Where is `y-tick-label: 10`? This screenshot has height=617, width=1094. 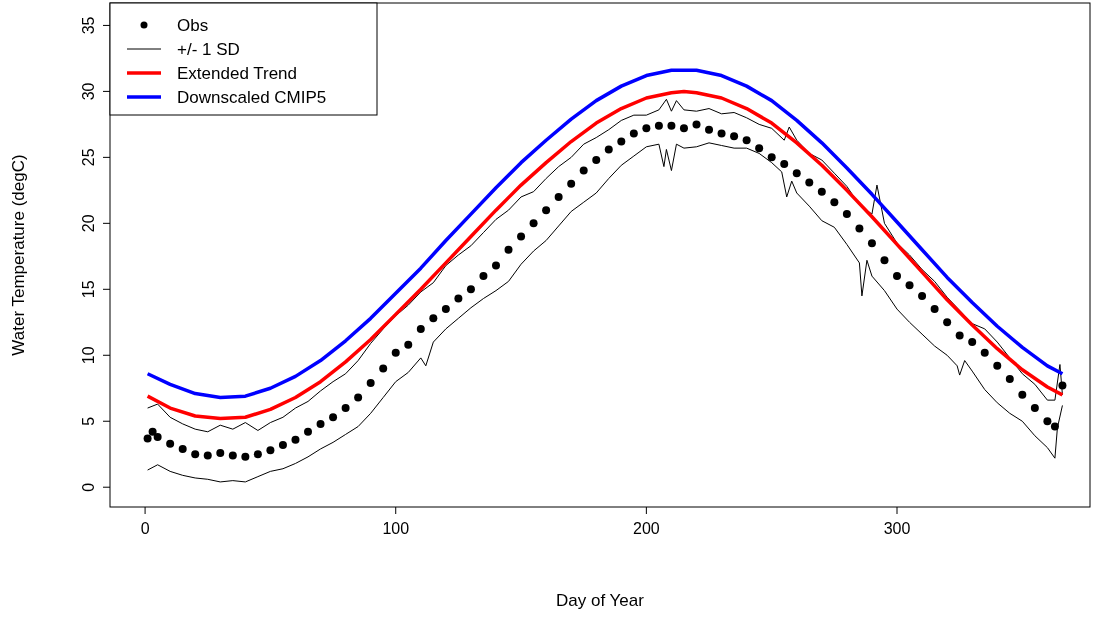
y-tick-label: 10 is located at coordinates (88, 355).